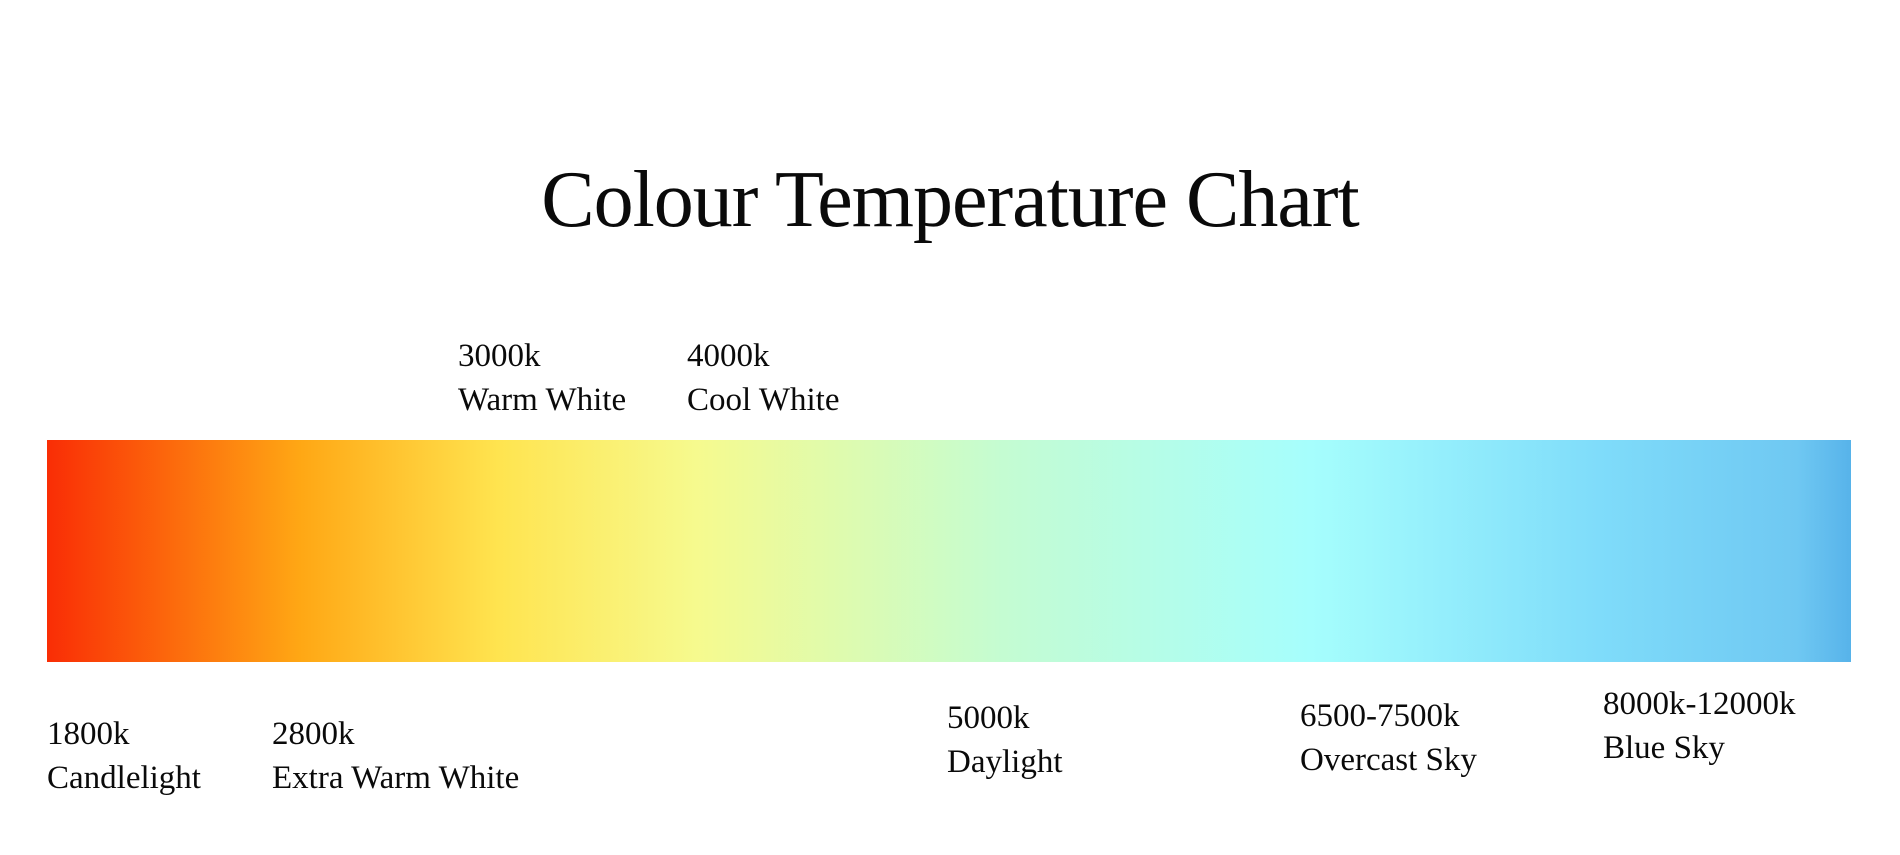 This screenshot has height=855, width=1900. What do you see at coordinates (1388, 760) in the screenshot?
I see `kelvin-description: Overcast Sky` at bounding box center [1388, 760].